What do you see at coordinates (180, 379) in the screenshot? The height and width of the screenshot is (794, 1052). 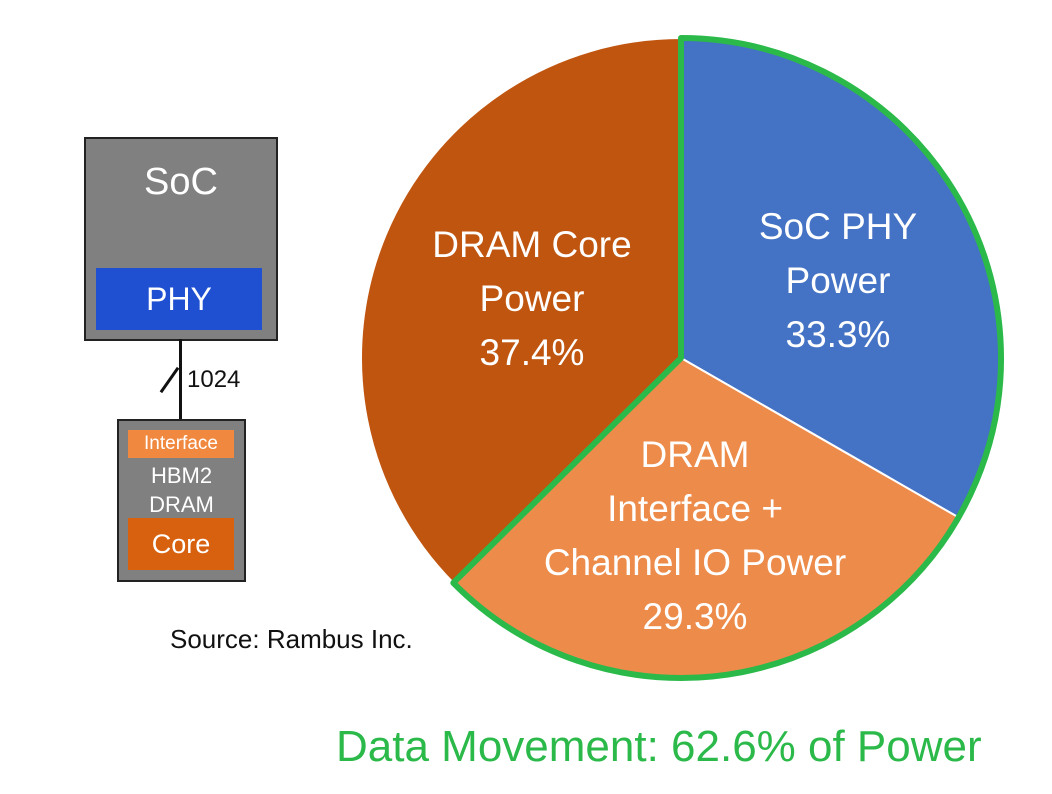 I see `bus-line` at bounding box center [180, 379].